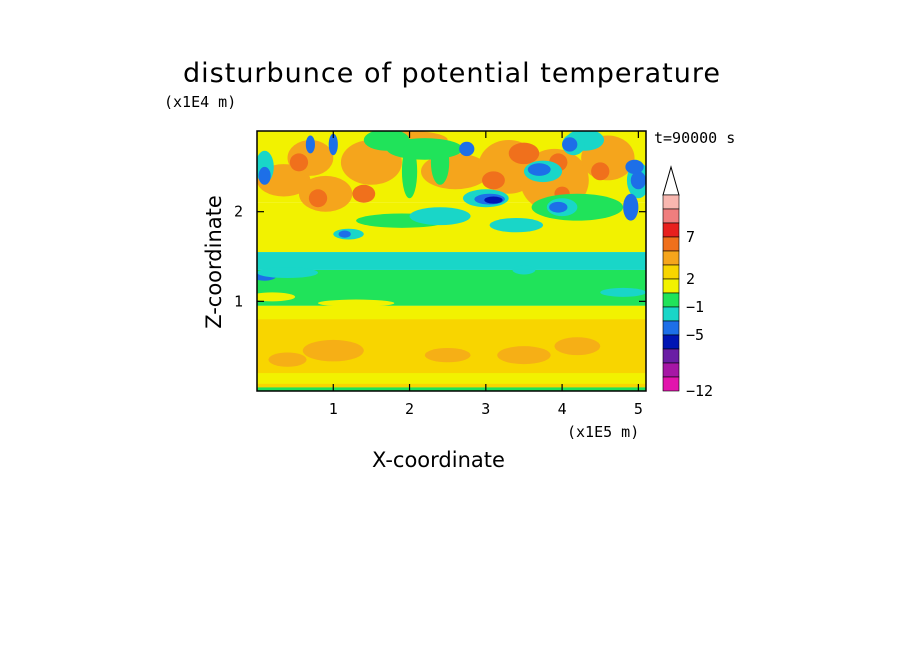 The width and height of the screenshot is (904, 654). I want to click on time-label: t=90000 s, so click(695, 138).